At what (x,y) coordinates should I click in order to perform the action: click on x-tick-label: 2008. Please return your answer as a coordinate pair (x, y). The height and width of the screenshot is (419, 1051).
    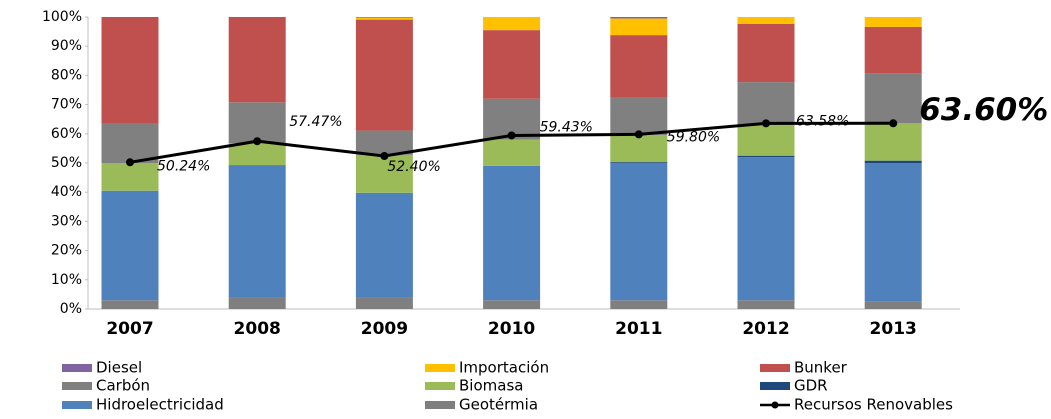
    Looking at the image, I should click on (257, 329).